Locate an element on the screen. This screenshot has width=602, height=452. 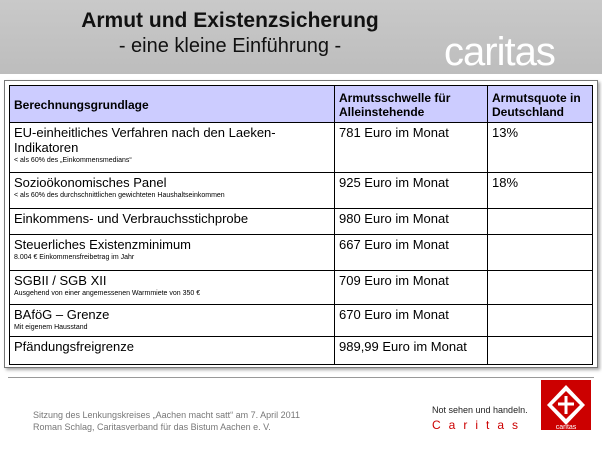
rate-value: 13% is located at coordinates (505, 132).